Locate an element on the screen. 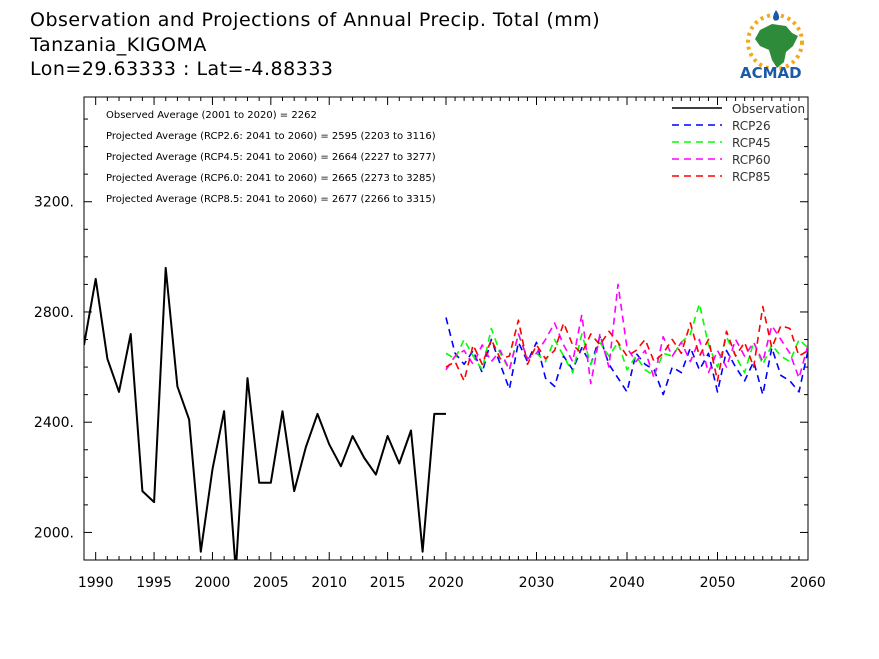 The height and width of the screenshot is (659, 879). africa-map-icon is located at coordinates (776, 46).